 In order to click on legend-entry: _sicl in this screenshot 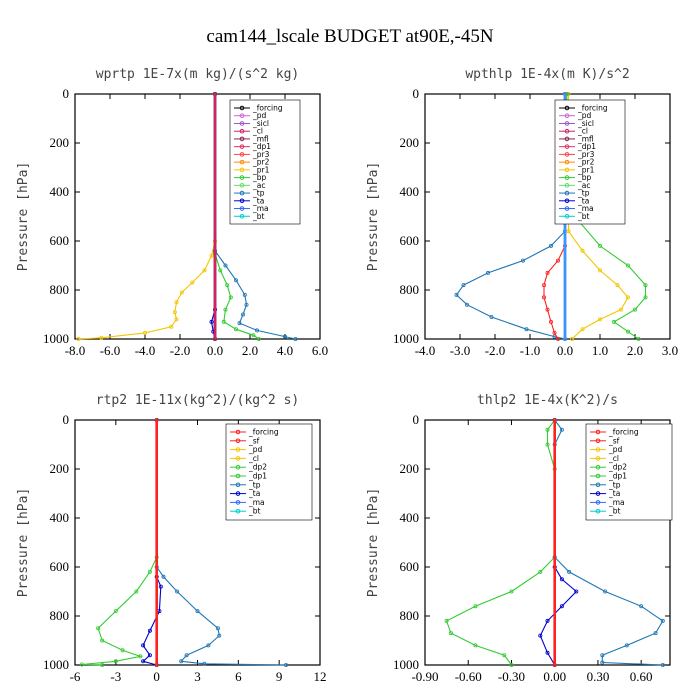, I will do `click(585, 123)`.